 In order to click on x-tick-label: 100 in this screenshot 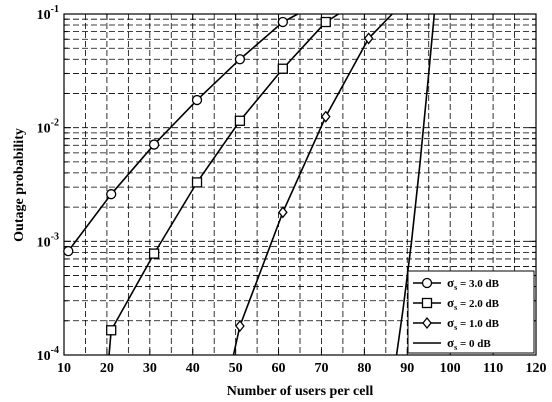, I will do `click(450, 368)`.